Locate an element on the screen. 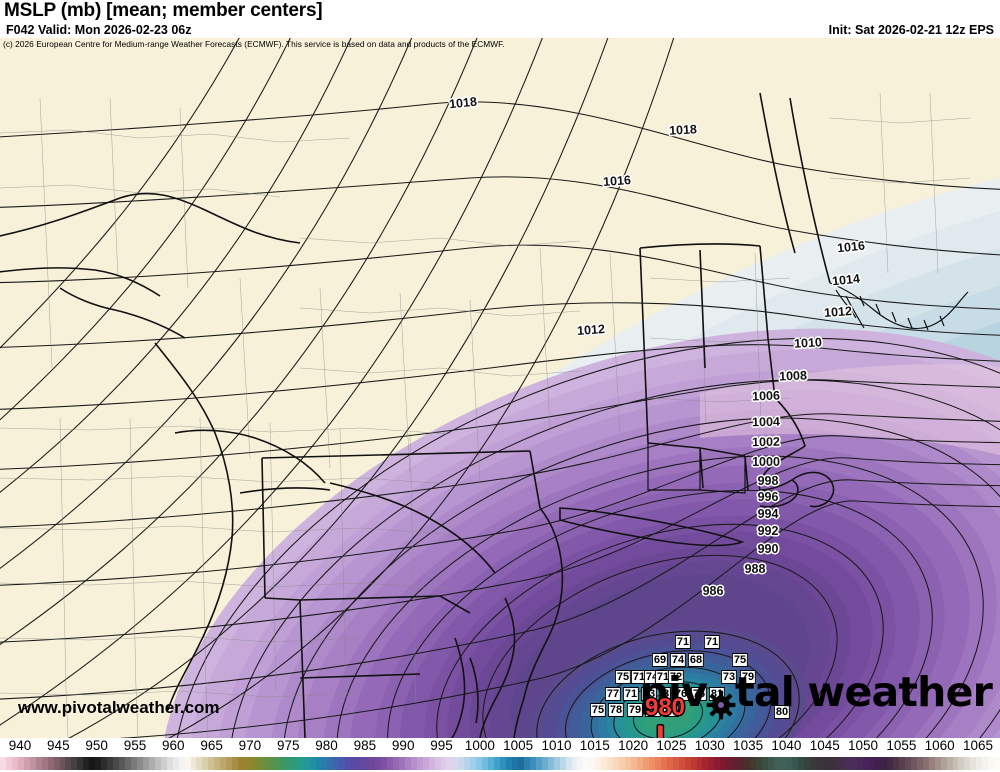 The height and width of the screenshot is (772, 1000). colorbar-tick: 1065 is located at coordinates (978, 745).